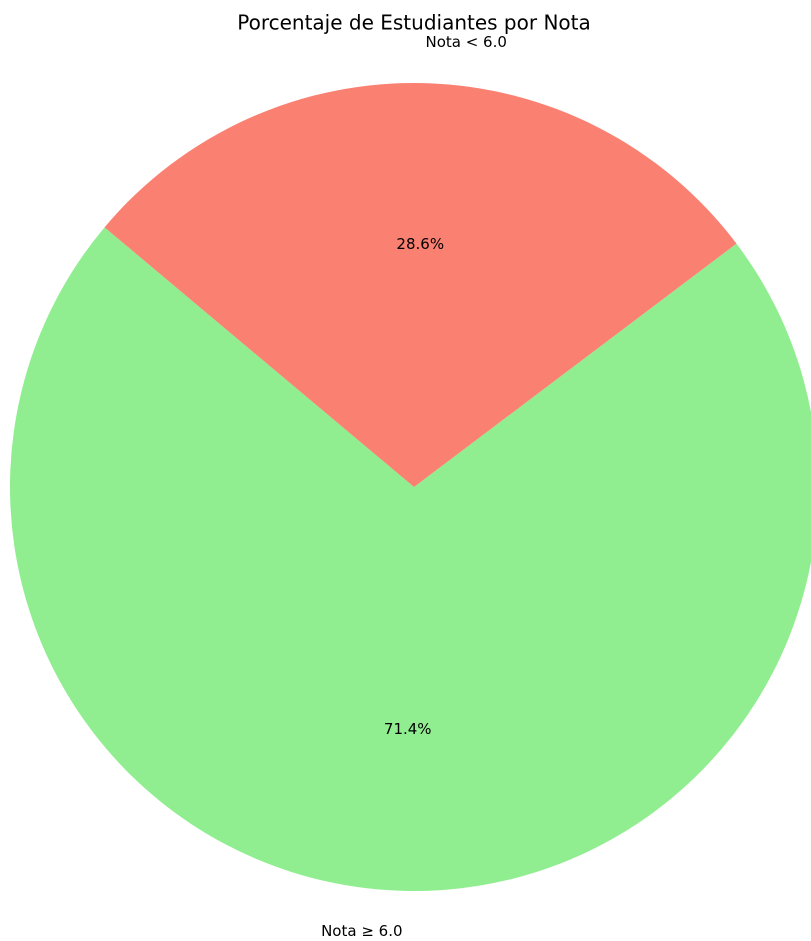 The height and width of the screenshot is (941, 811). Describe the element at coordinates (408, 729) in the screenshot. I see `value-label: 71.4%` at that location.